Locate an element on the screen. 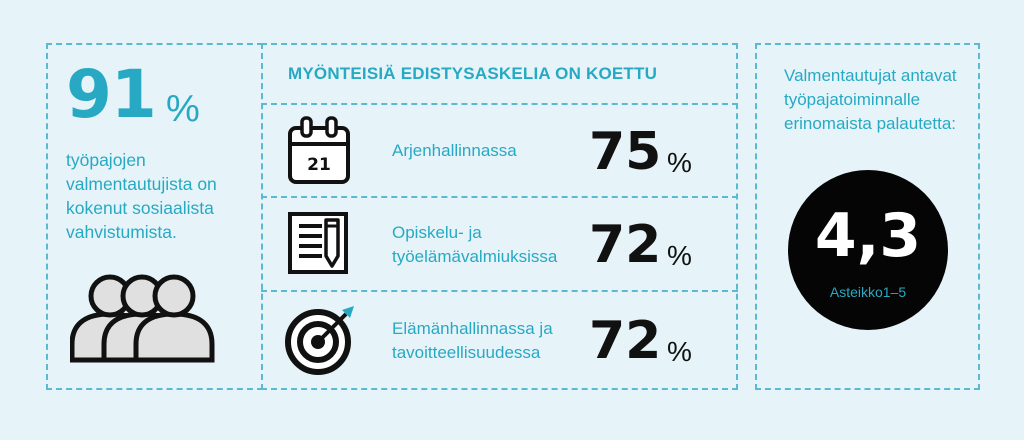  row-label-line: Arjenhallinnassa is located at coordinates (454, 150).